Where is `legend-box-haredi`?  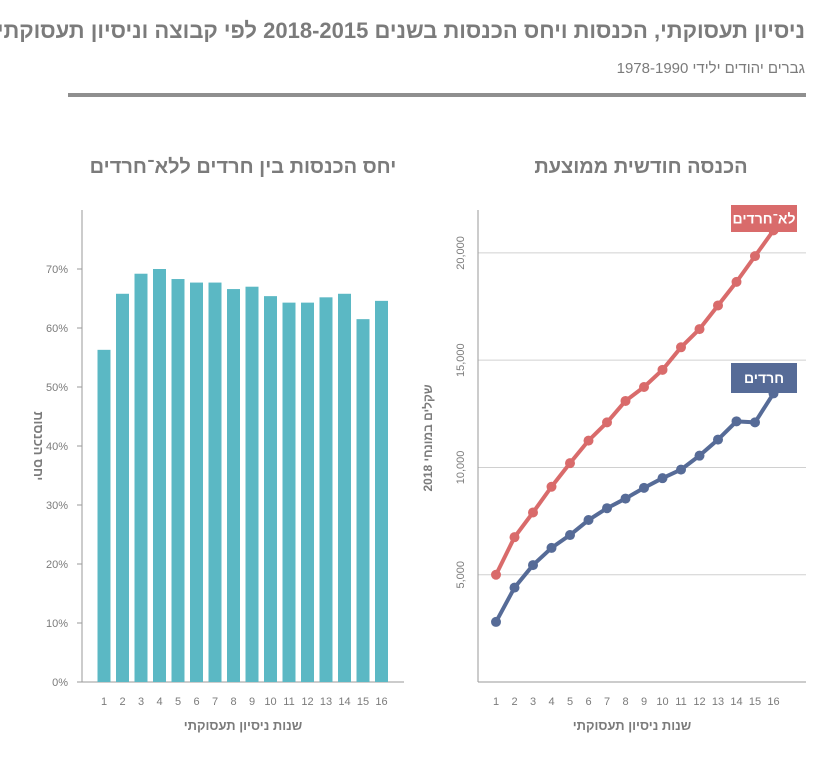
legend-box-haredi is located at coordinates (764, 378).